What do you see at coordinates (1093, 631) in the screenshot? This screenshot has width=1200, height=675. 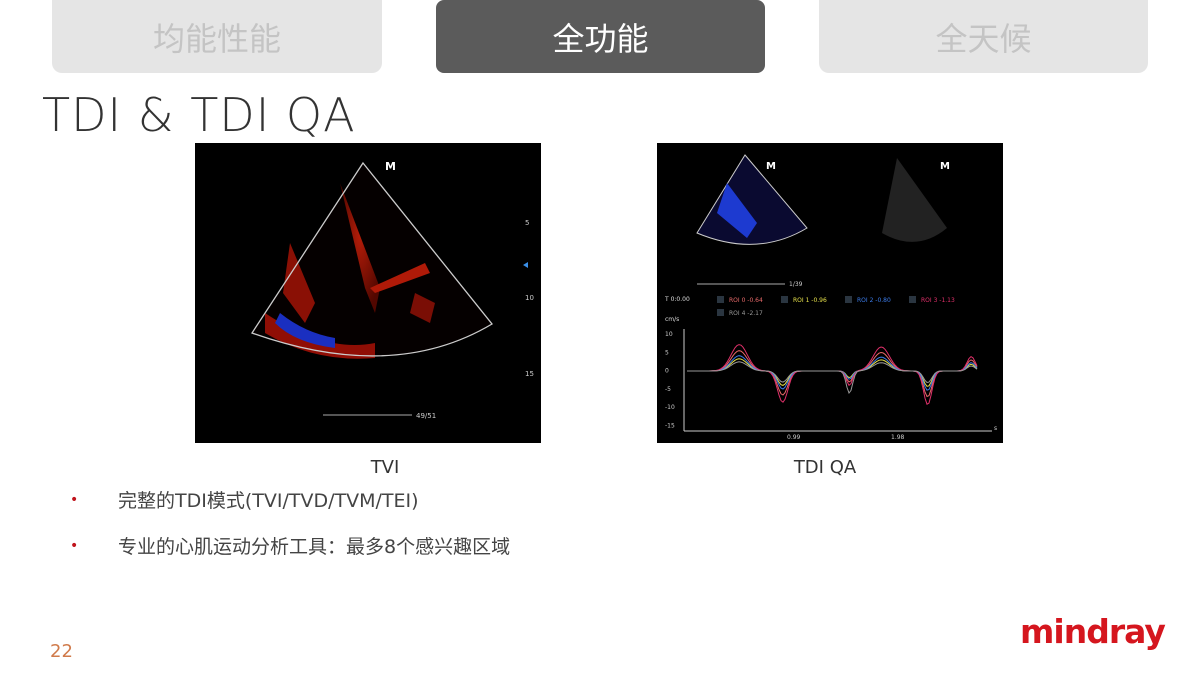 I see `mindray-logo: mindray` at bounding box center [1093, 631].